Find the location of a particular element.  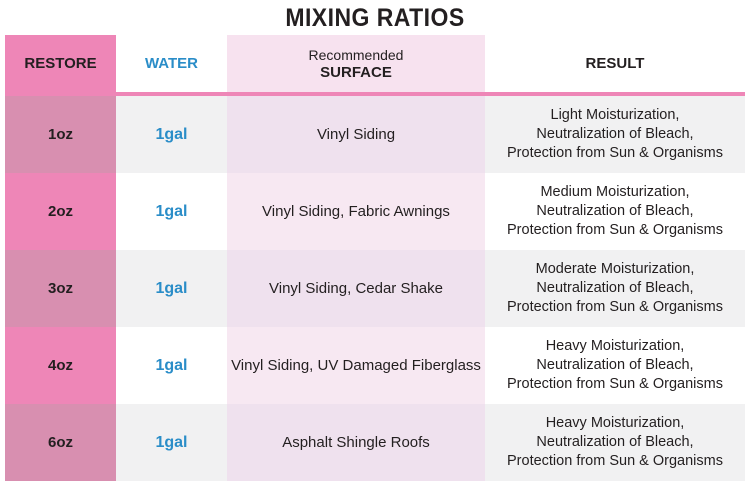

surface-cell: Vinyl Siding, Cedar Shake is located at coordinates (356, 288).